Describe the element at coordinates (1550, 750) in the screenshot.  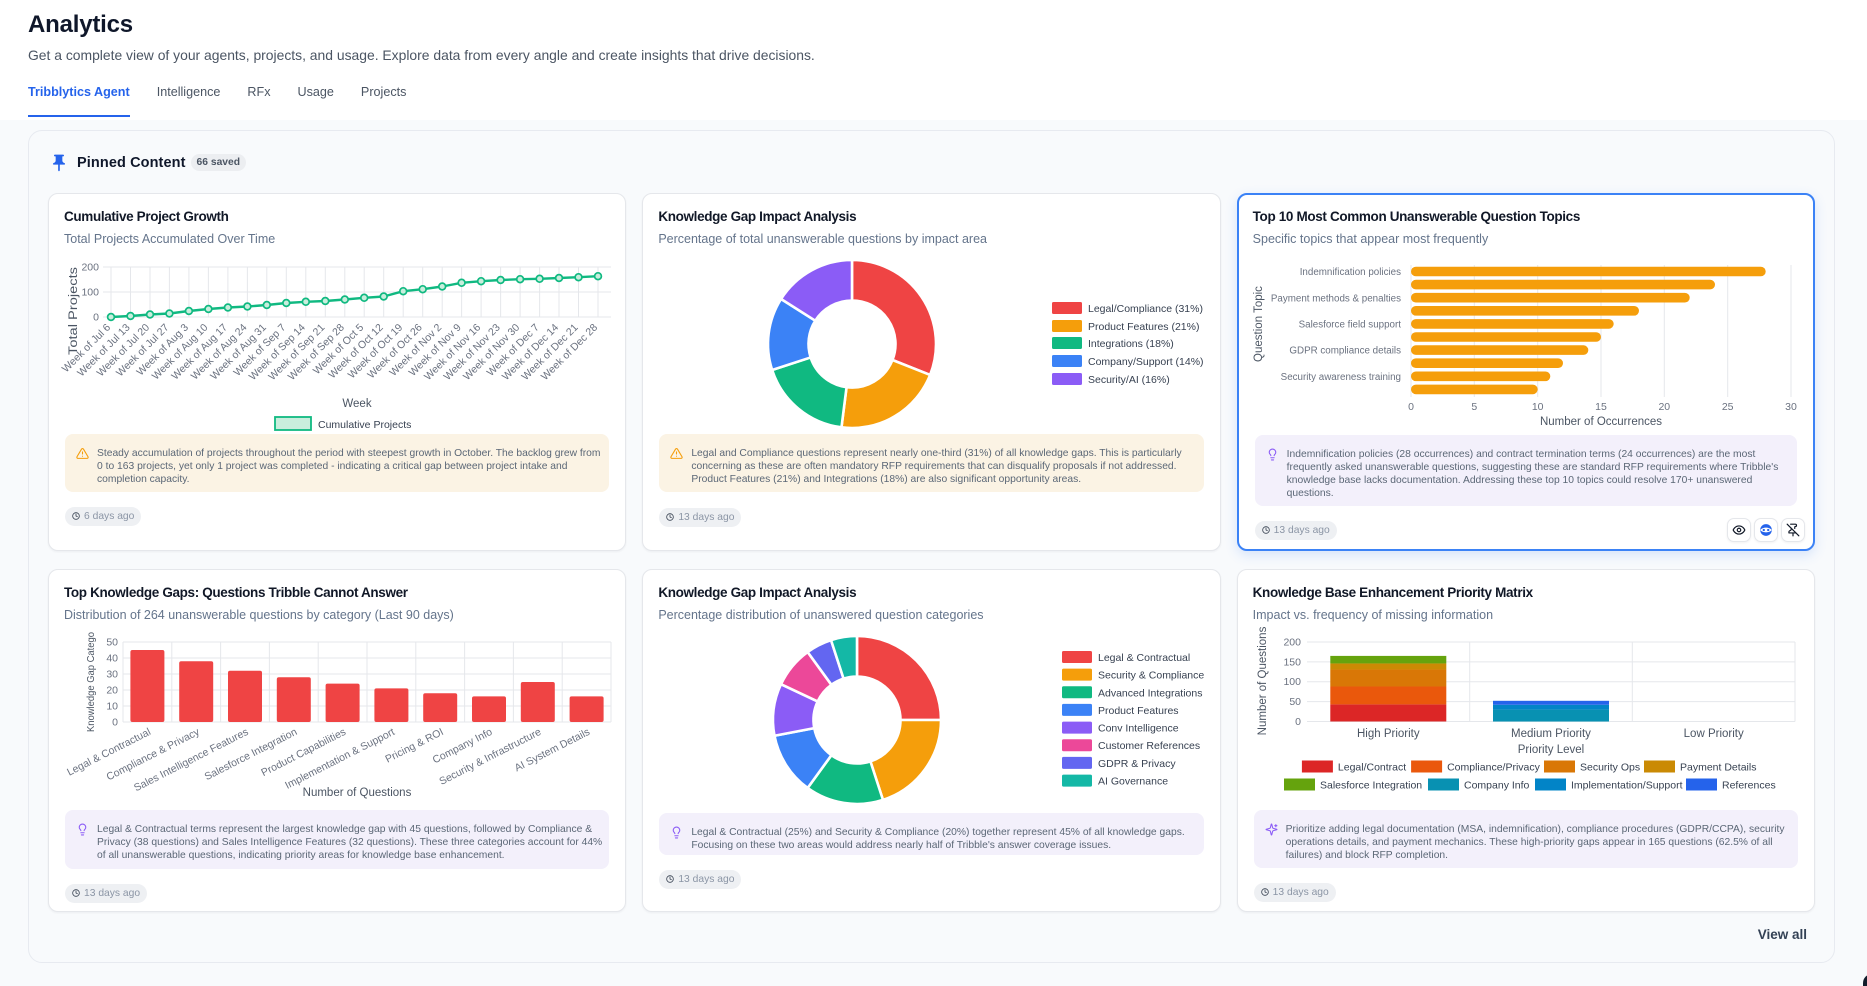
I see `svg-text: Priority Level` at that location.